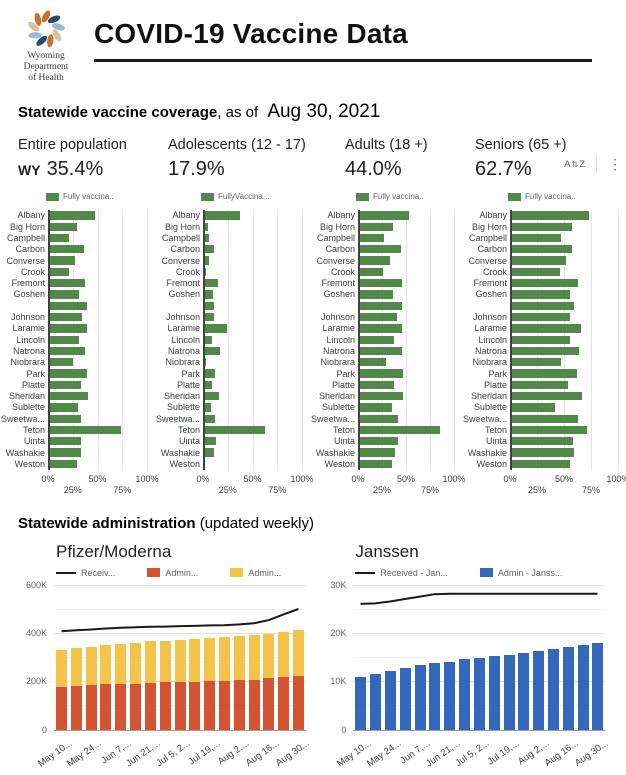 The image size is (626, 775). Describe the element at coordinates (615, 164) in the screenshot. I see `kebab-menu-icon: ⋮` at that location.